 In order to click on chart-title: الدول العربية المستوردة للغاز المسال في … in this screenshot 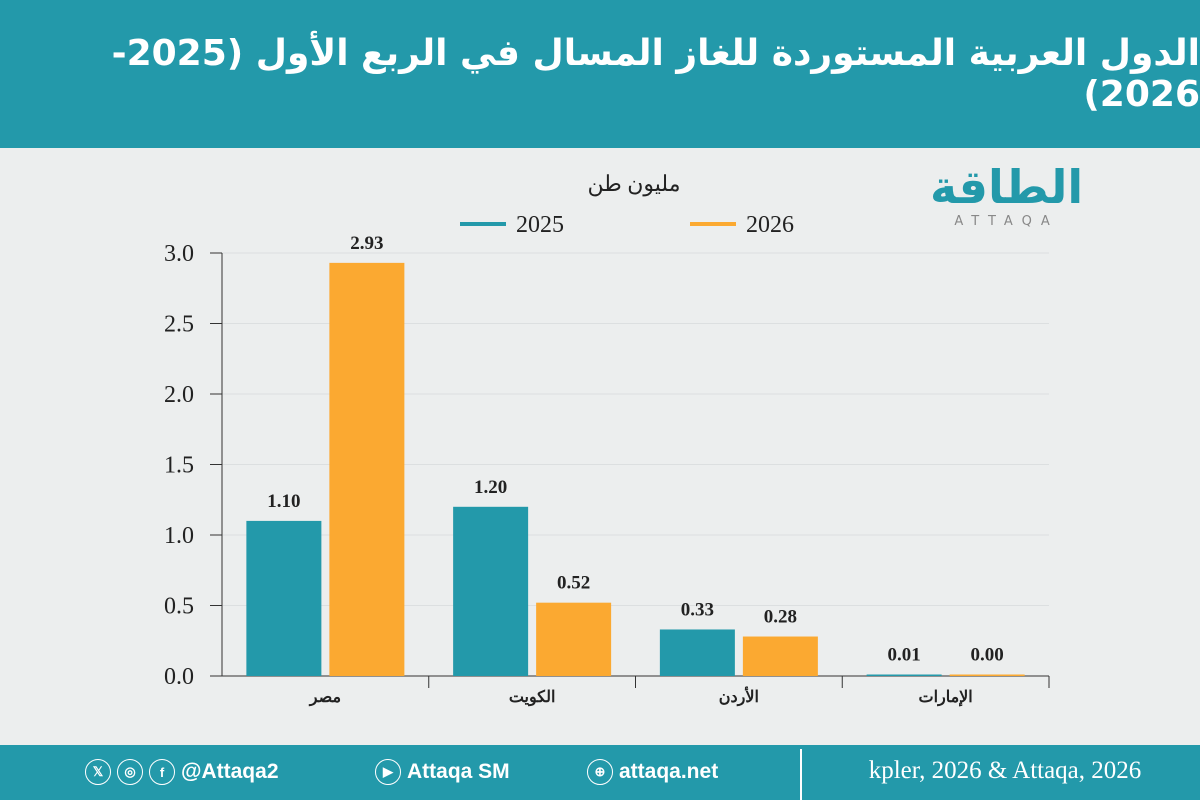, I will do `click(655, 74)`.